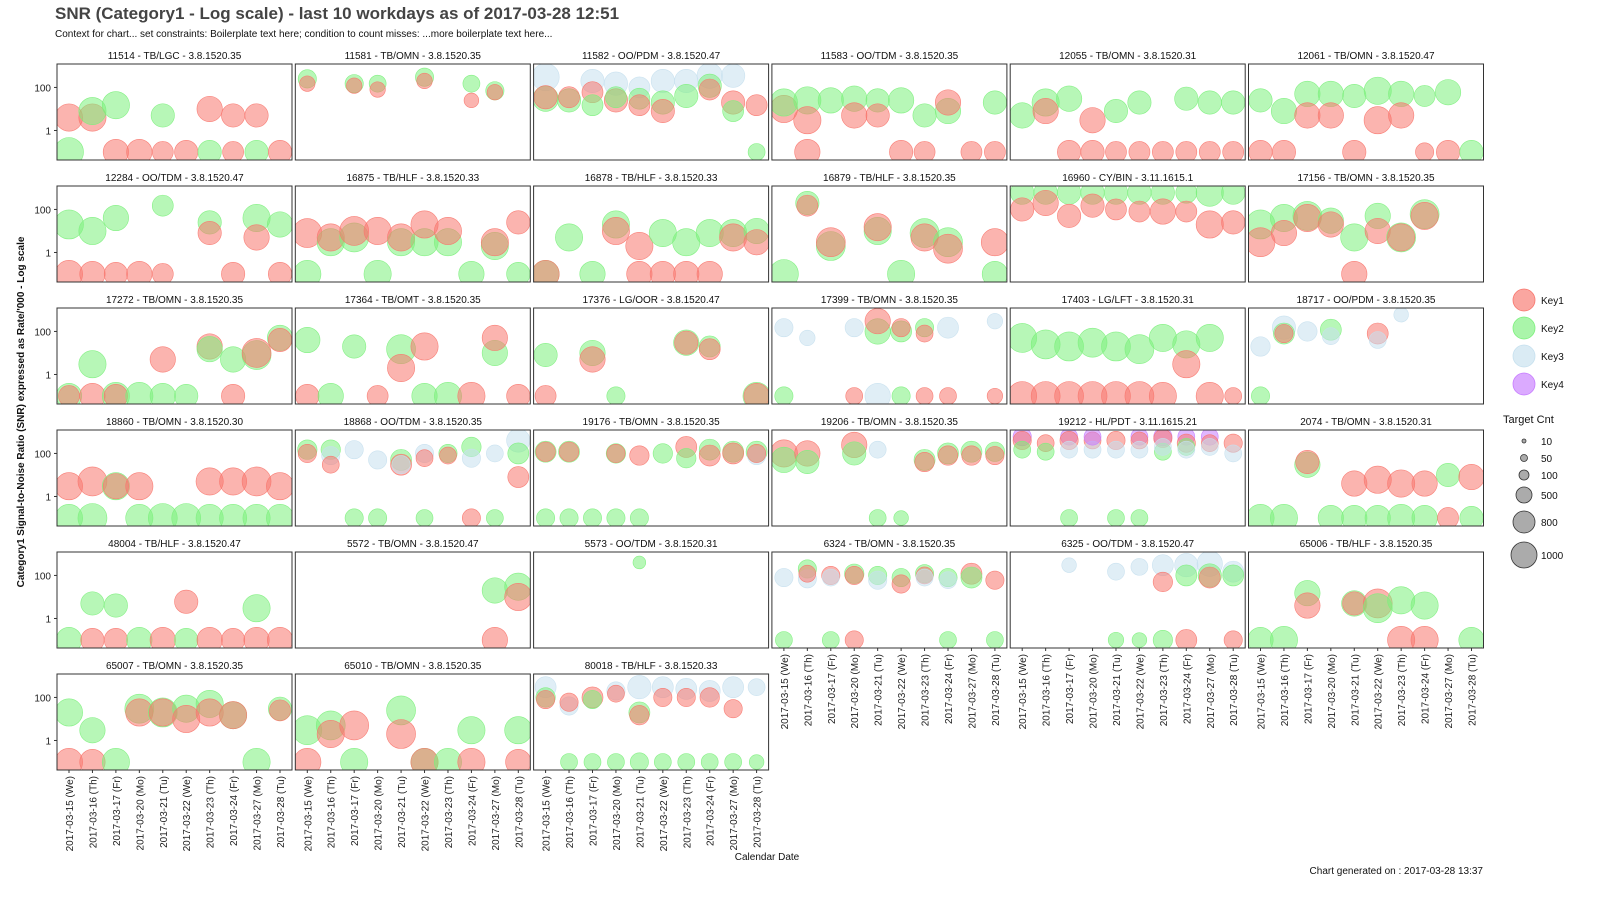  I want to click on facet-label: 11583 - OO/TDM - 3.8.1520.35, so click(890, 56).